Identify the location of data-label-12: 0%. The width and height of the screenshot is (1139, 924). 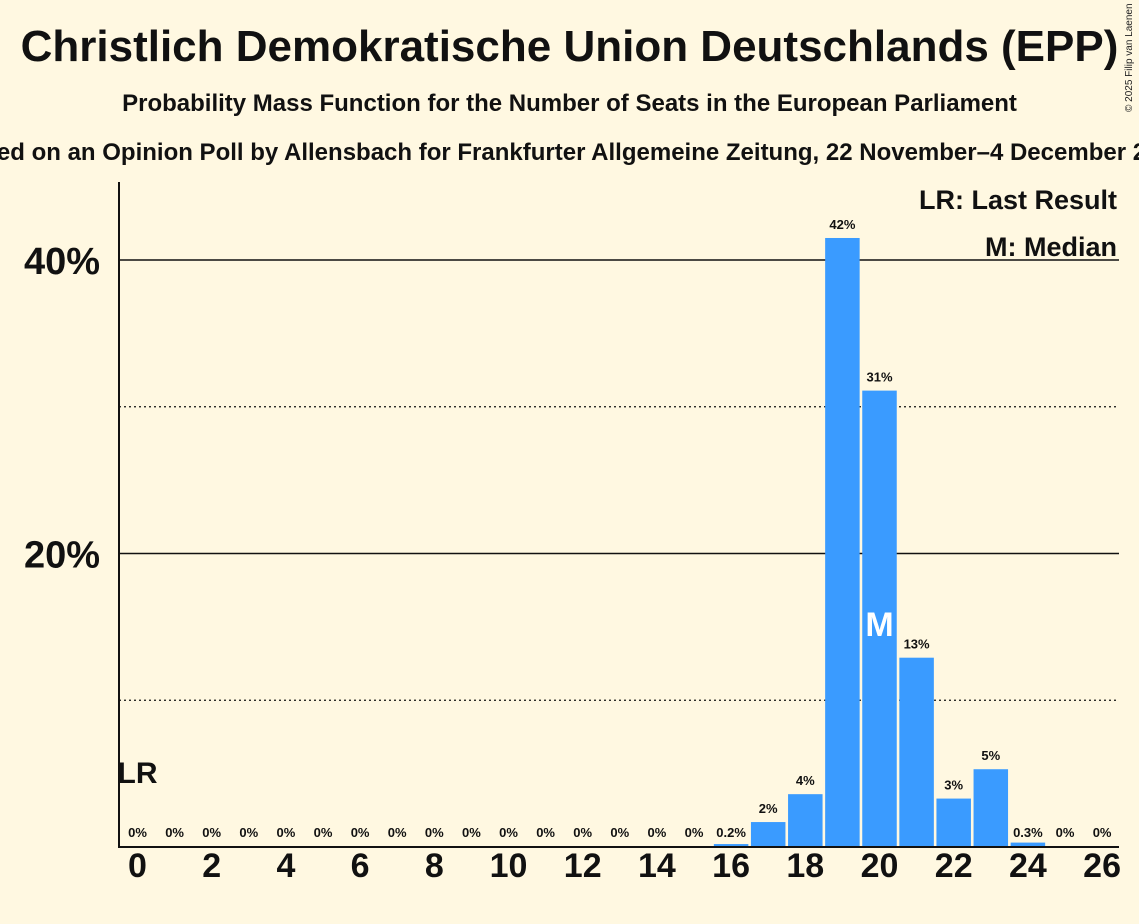
(582, 832).